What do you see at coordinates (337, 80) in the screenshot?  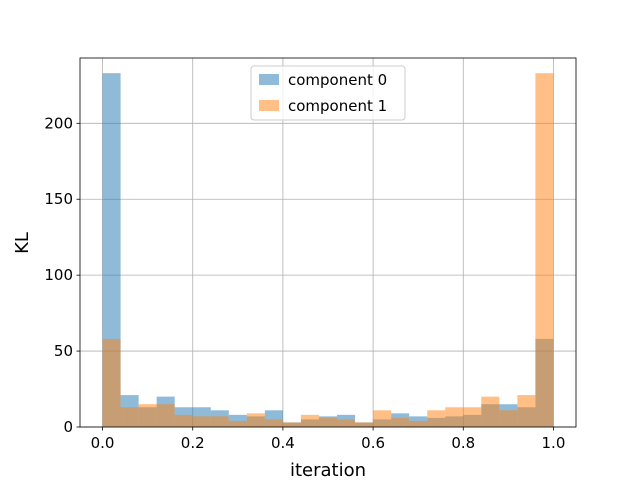 I see `legend-label: component 0` at bounding box center [337, 80].